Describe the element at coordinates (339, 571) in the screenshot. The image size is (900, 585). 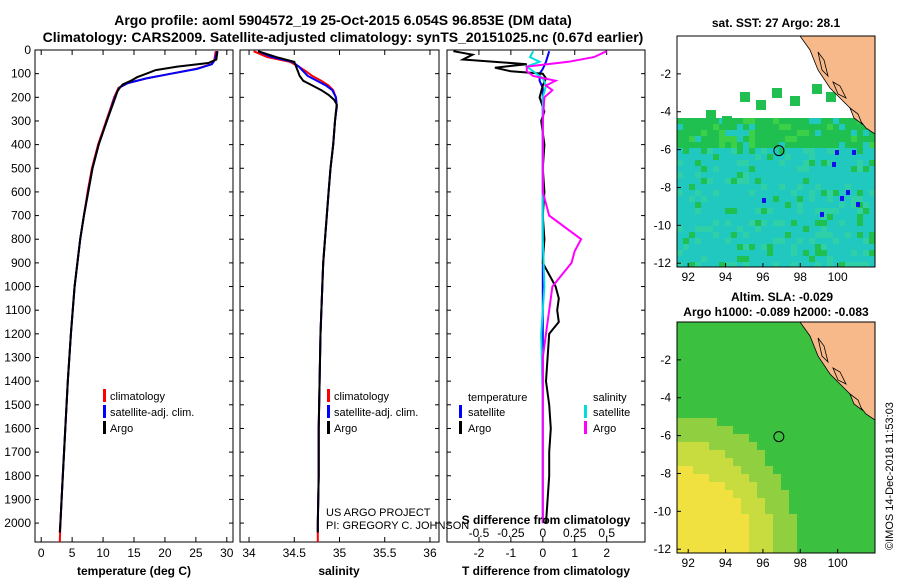
I see `salinity-xlabel: salinity` at that location.